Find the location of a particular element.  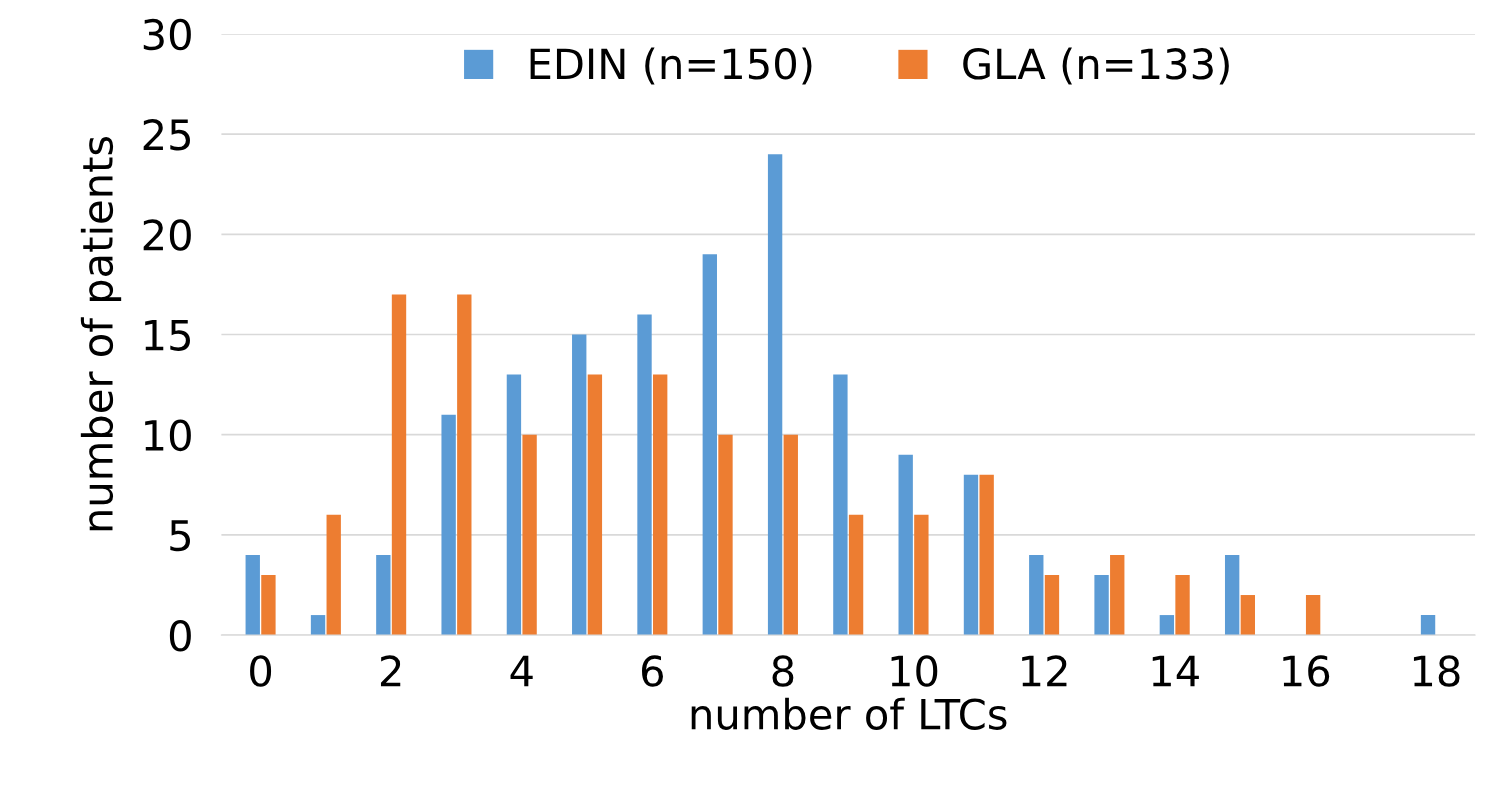

x-tick-label: 6 is located at coordinates (652, 671).